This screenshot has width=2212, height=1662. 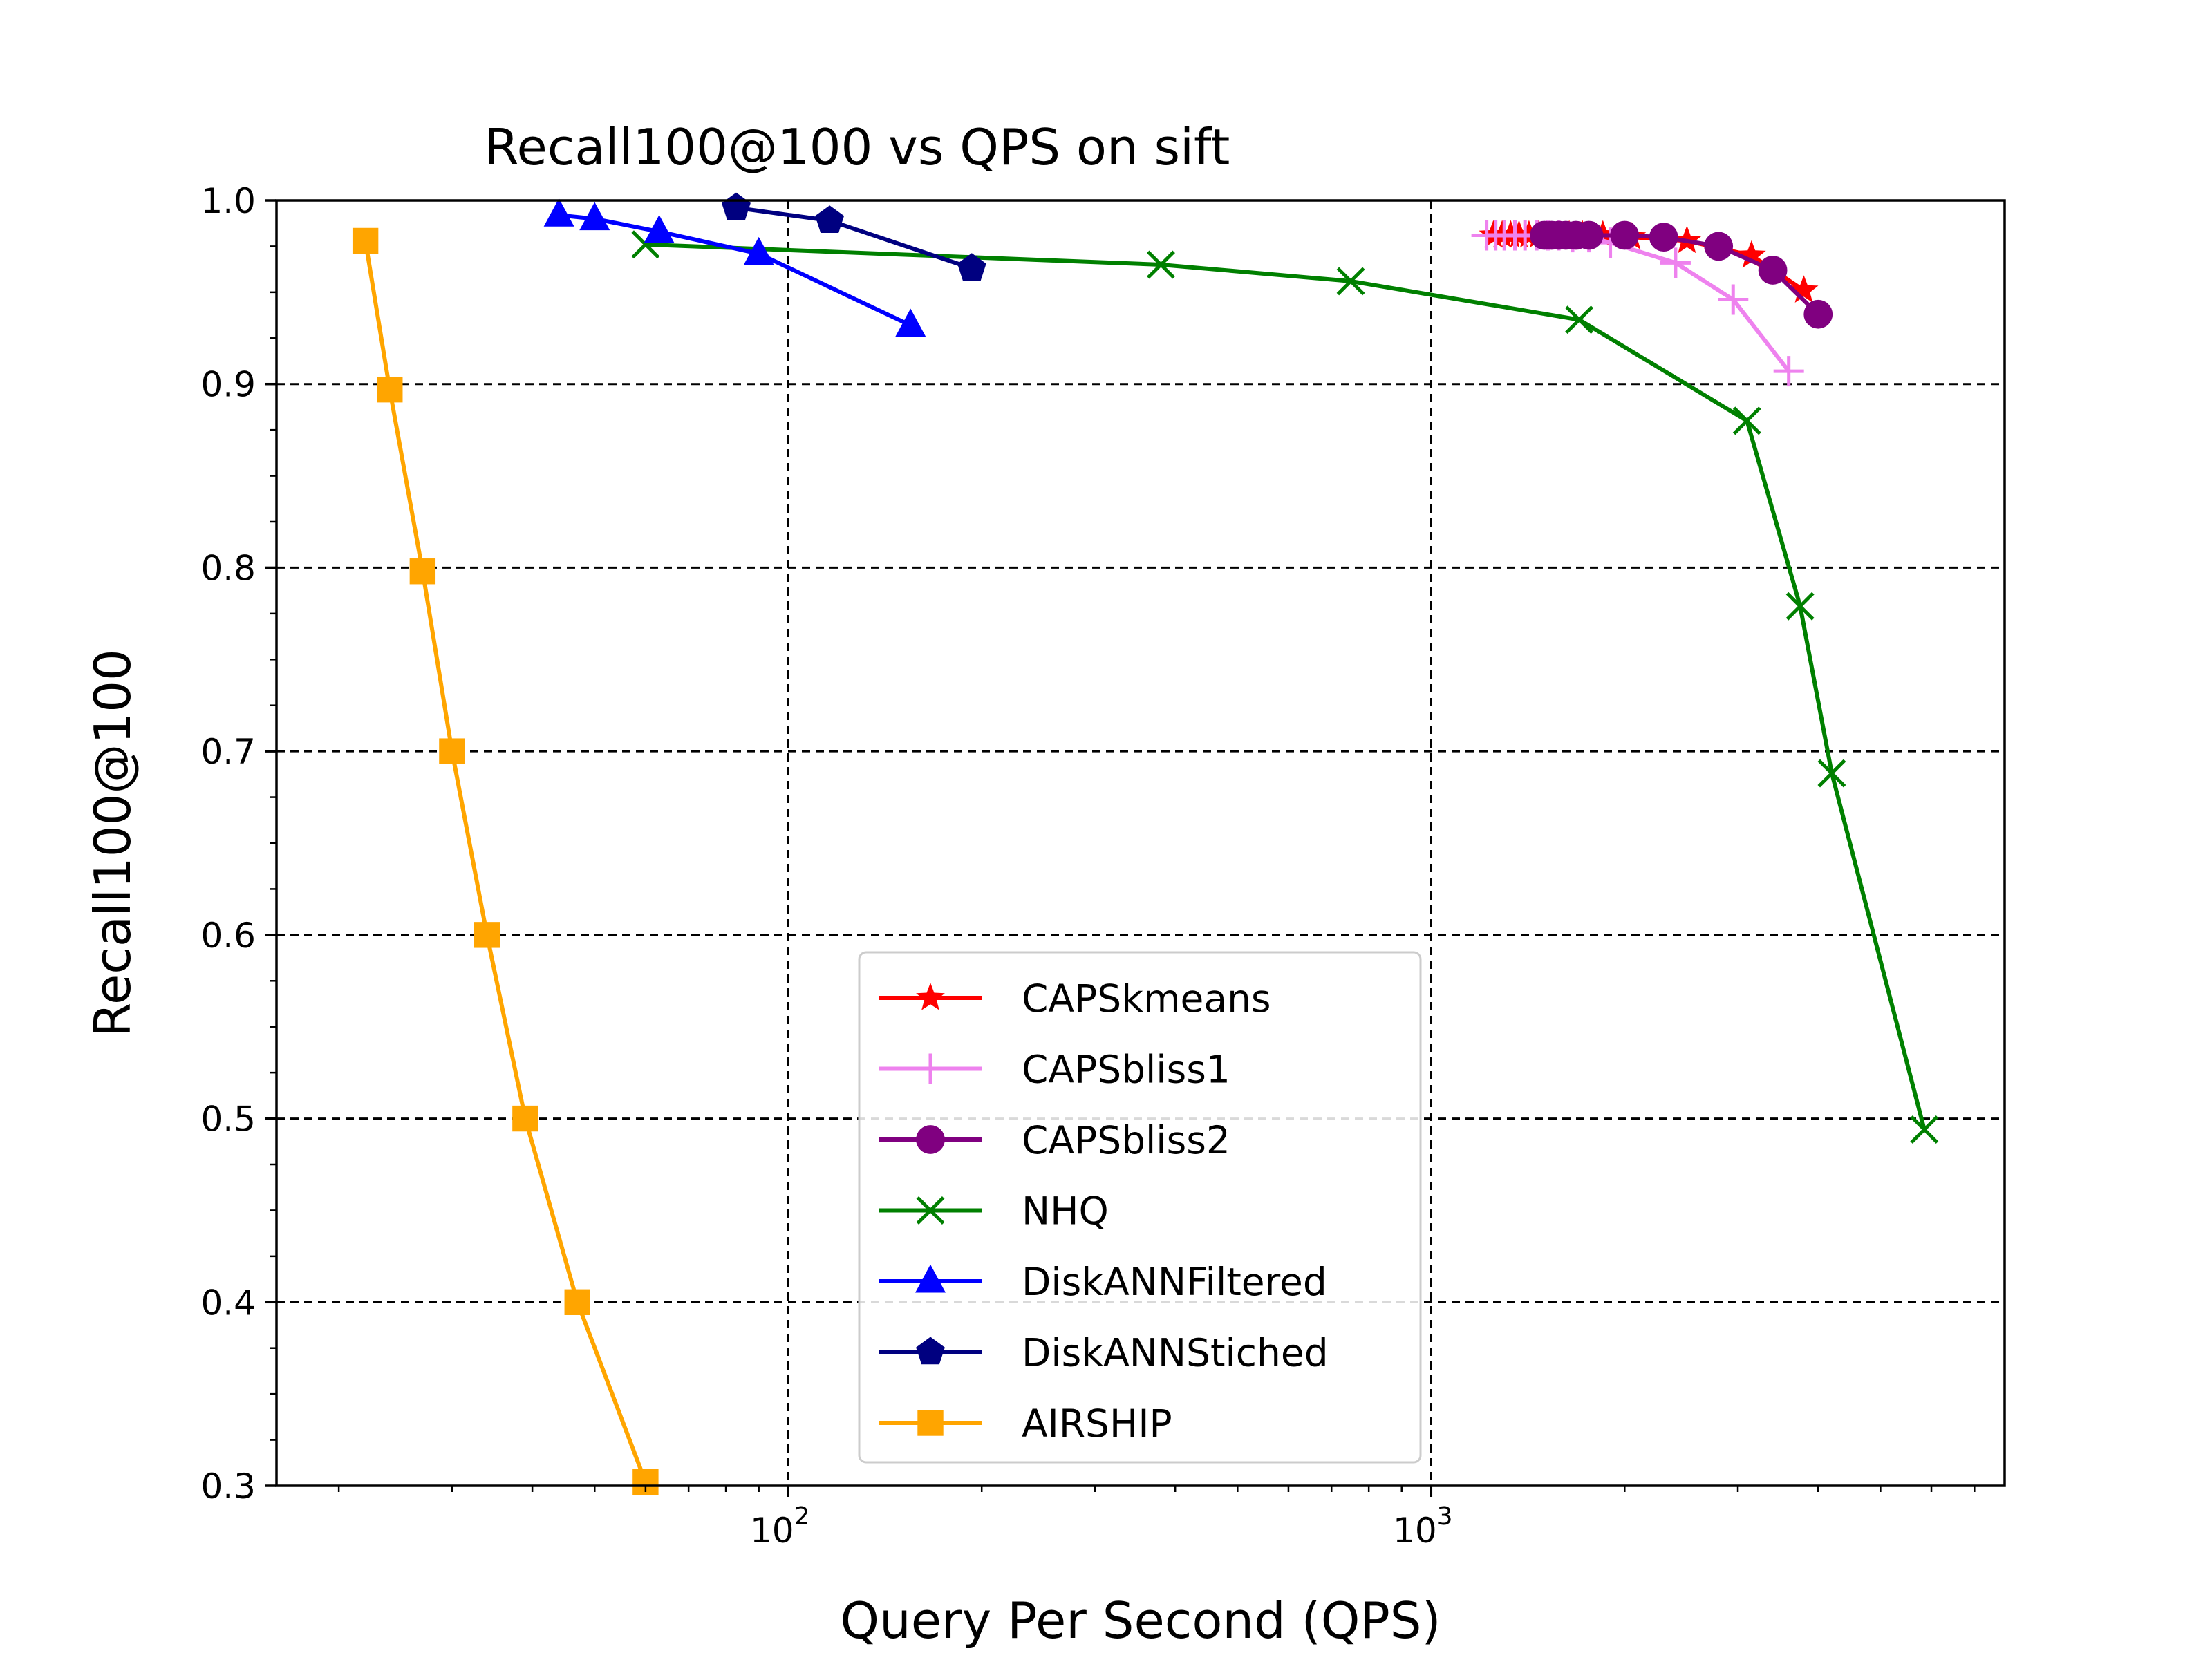 I want to click on x-tick-label: 10³, so click(x=1423, y=1527).